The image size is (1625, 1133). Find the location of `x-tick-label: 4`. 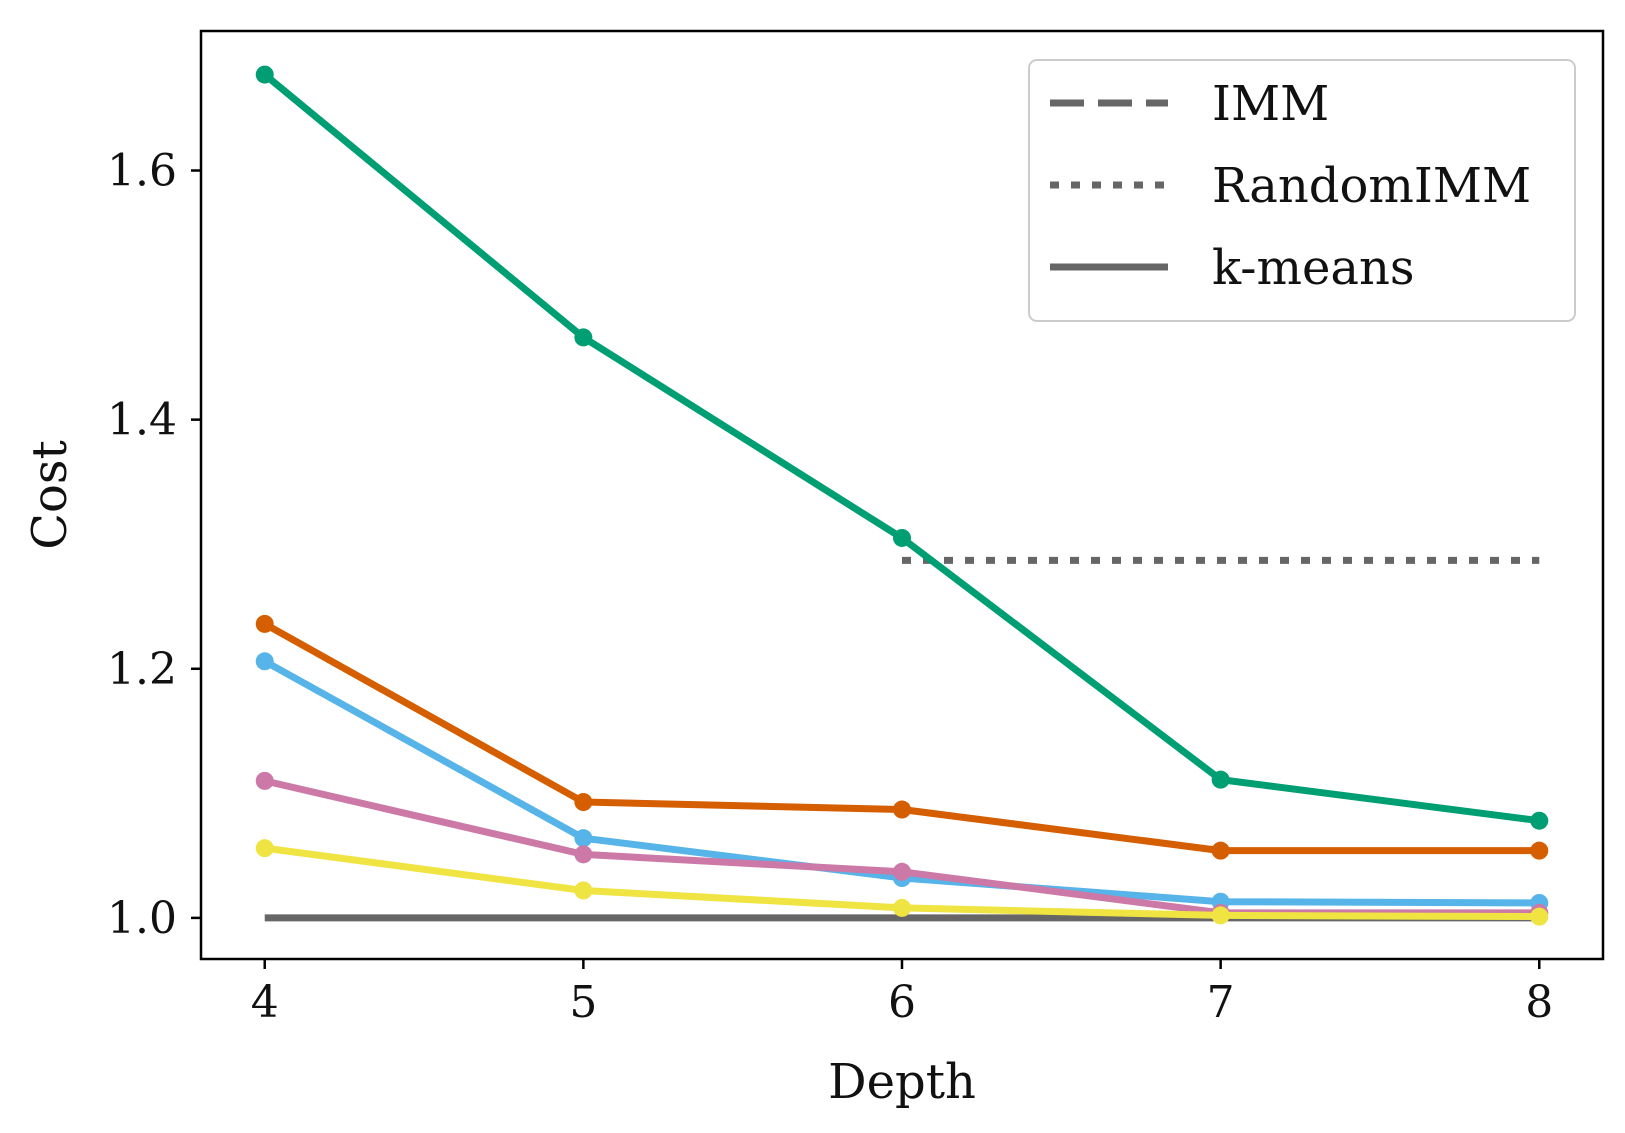

x-tick-label: 4 is located at coordinates (265, 1002).